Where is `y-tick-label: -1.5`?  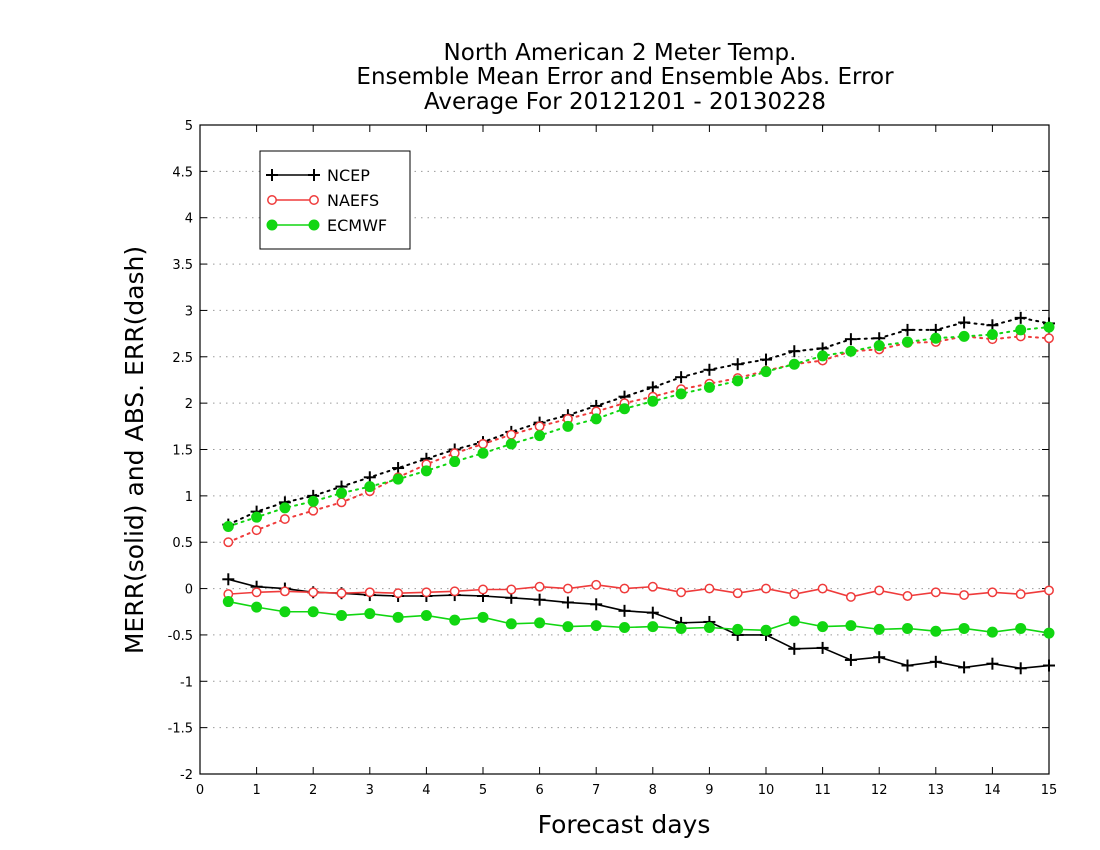 y-tick-label: -1.5 is located at coordinates (180, 729).